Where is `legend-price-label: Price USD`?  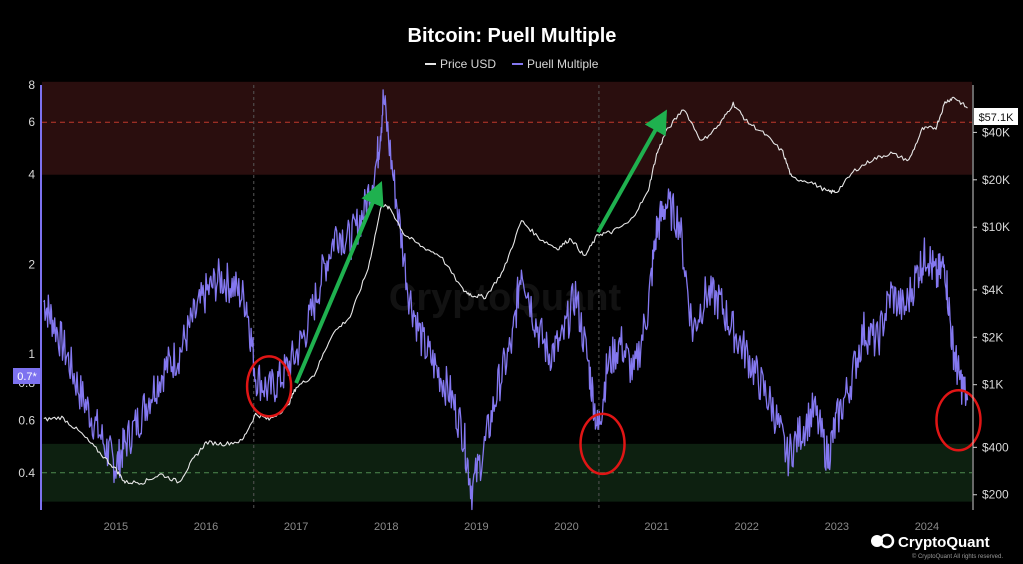 legend-price-label: Price USD is located at coordinates (468, 64).